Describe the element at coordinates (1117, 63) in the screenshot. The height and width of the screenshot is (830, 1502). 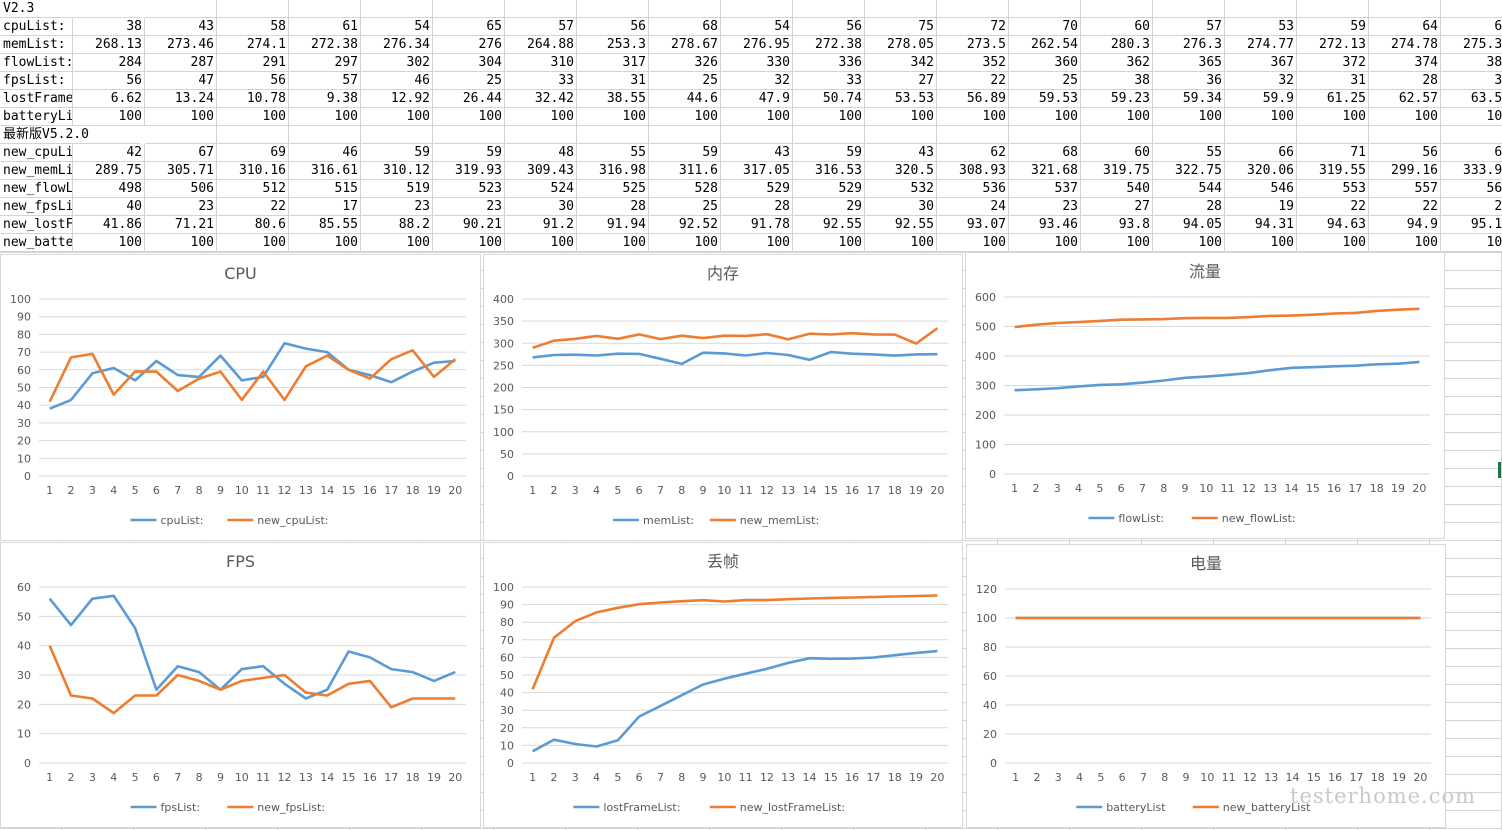
I see `data-cell: 362` at that location.